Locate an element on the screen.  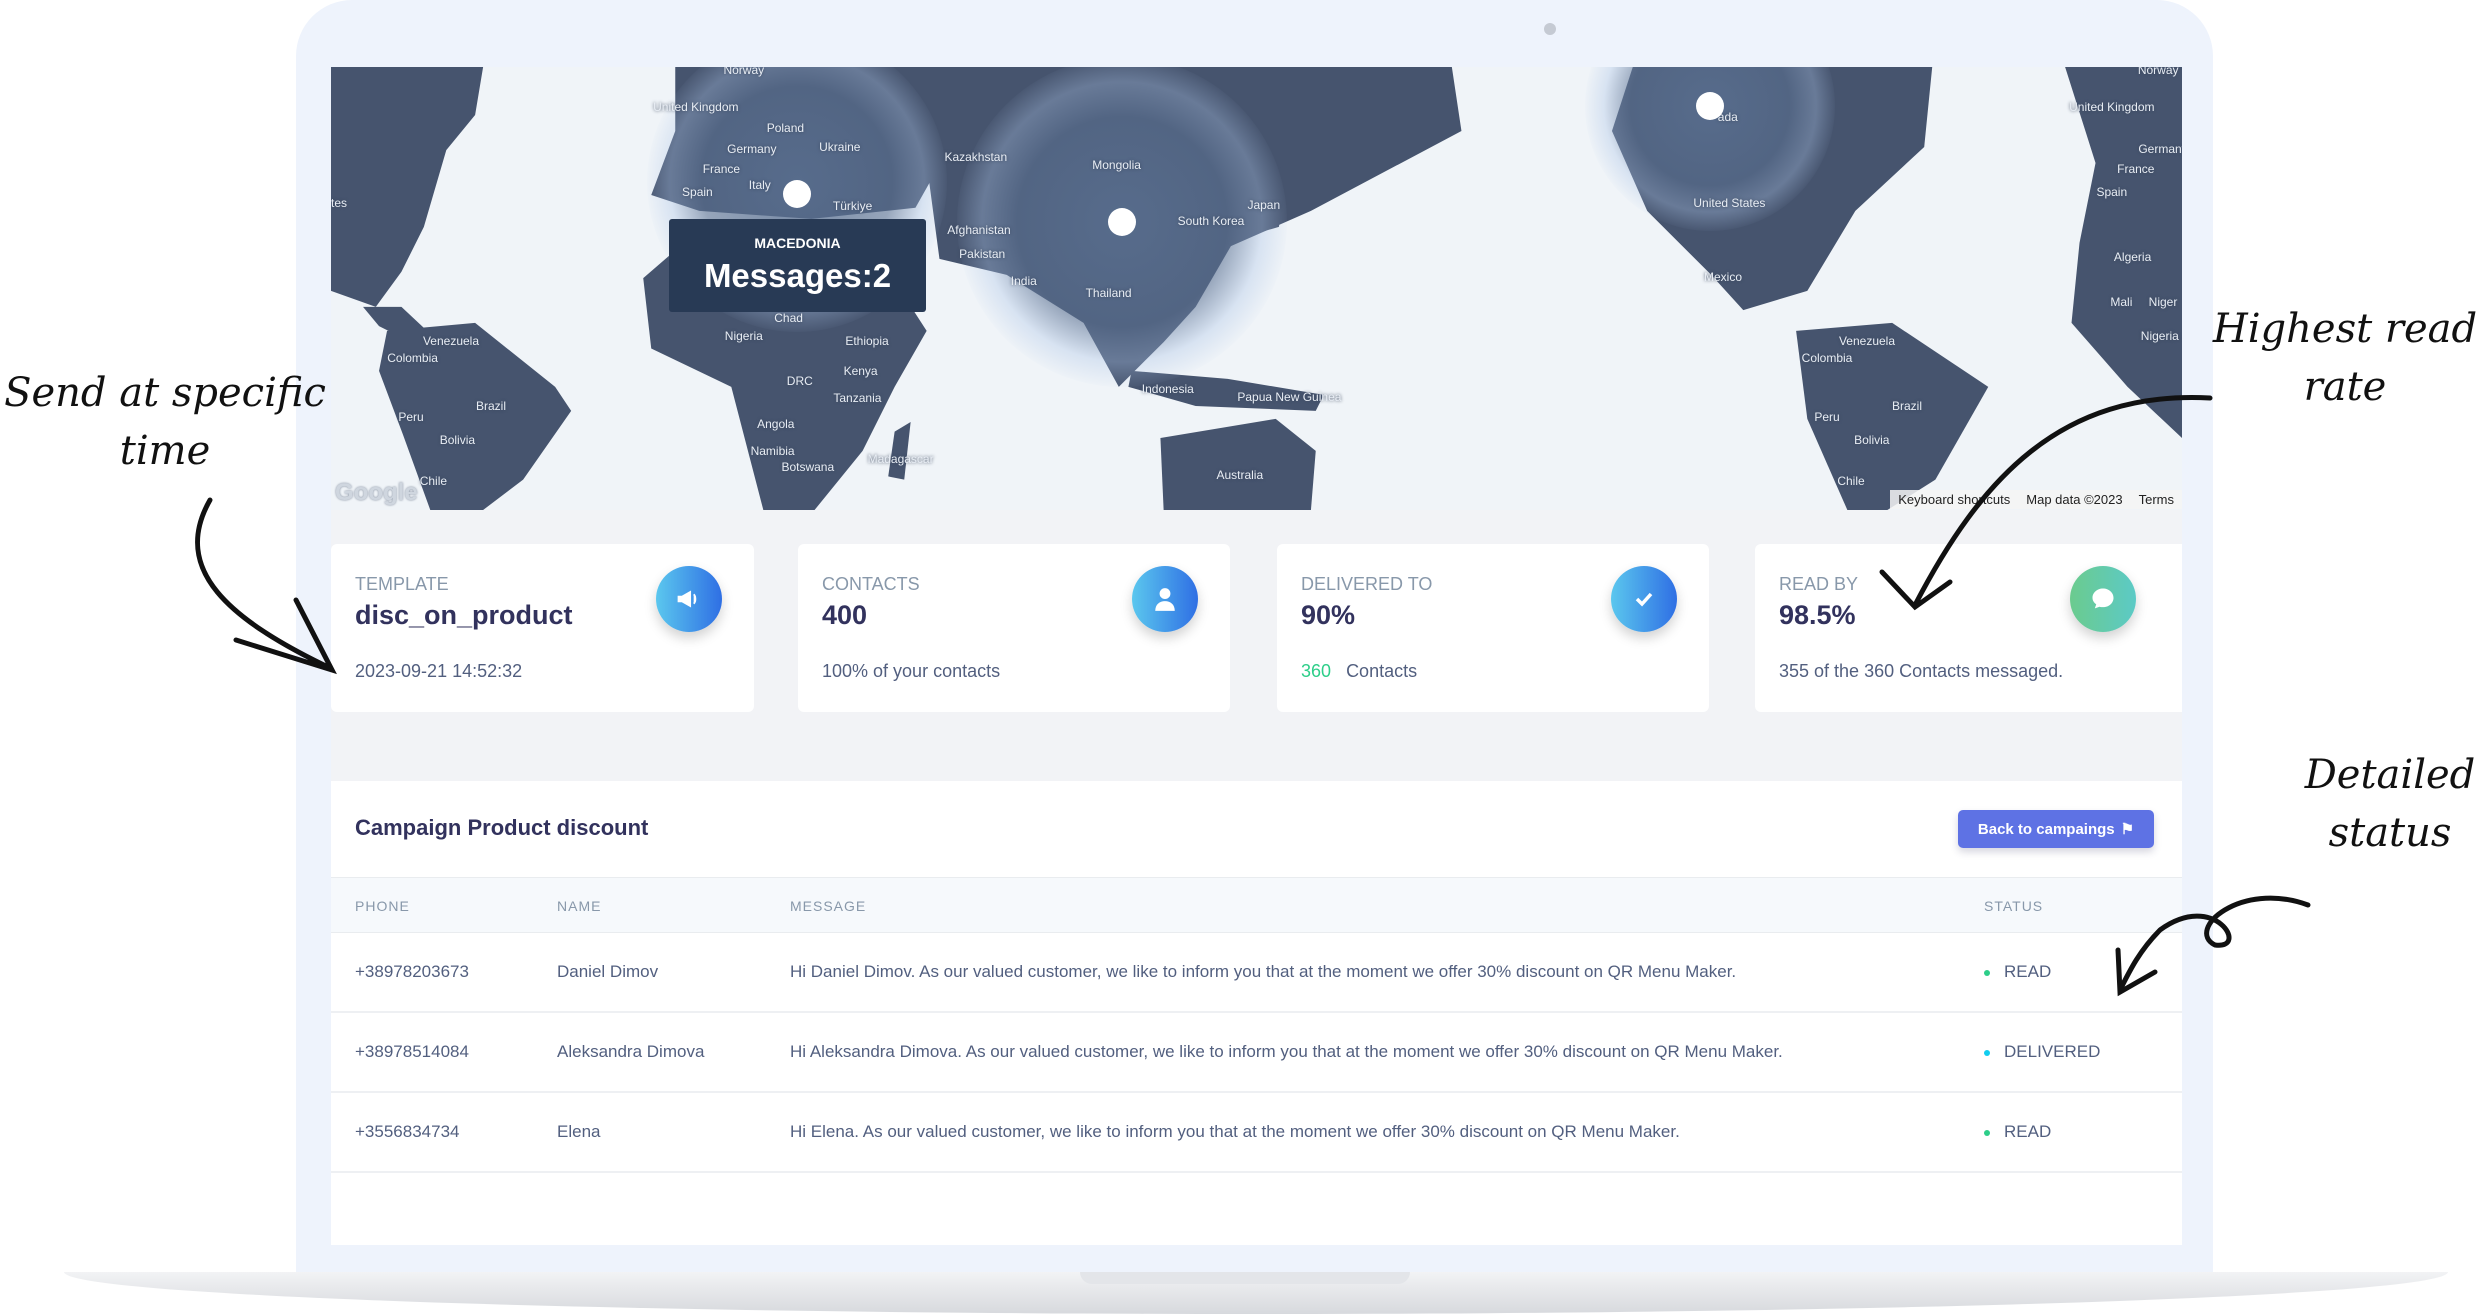
card-value: 90% is located at coordinates (1328, 615).